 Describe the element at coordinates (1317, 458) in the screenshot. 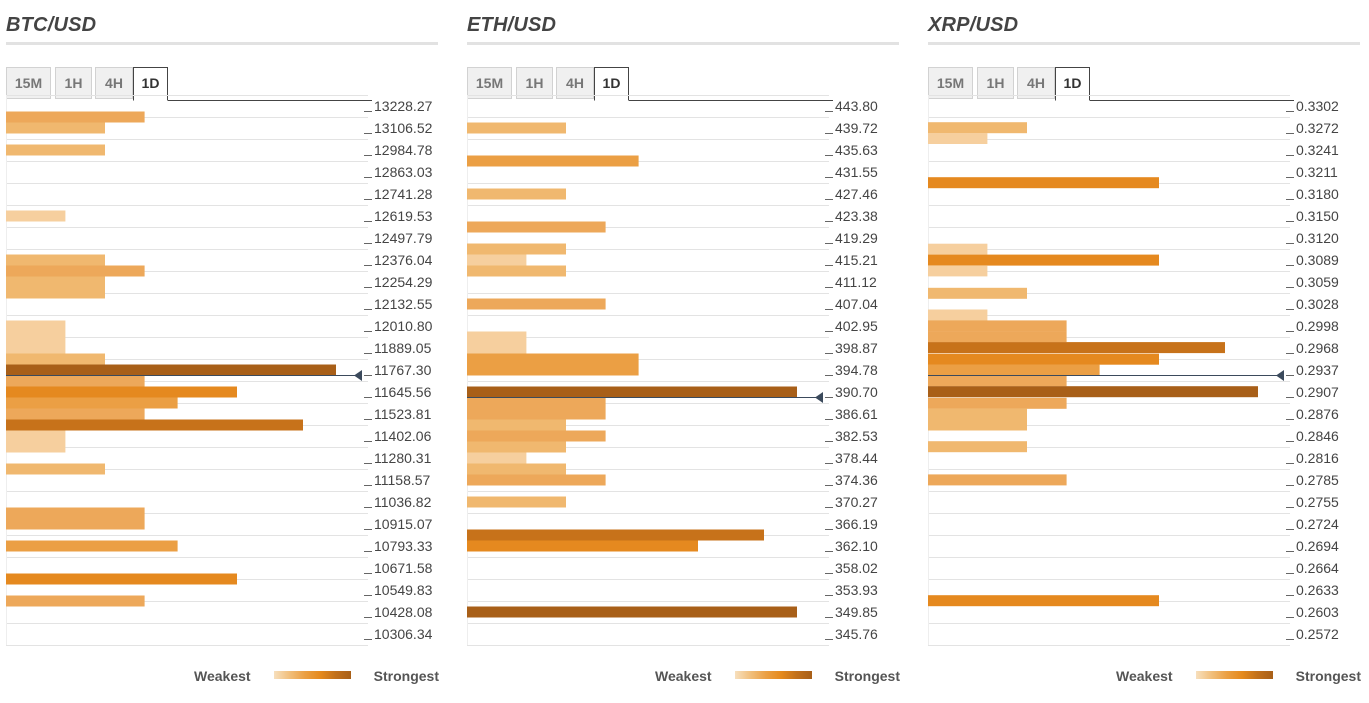

I see `price-label: 0.2816` at that location.